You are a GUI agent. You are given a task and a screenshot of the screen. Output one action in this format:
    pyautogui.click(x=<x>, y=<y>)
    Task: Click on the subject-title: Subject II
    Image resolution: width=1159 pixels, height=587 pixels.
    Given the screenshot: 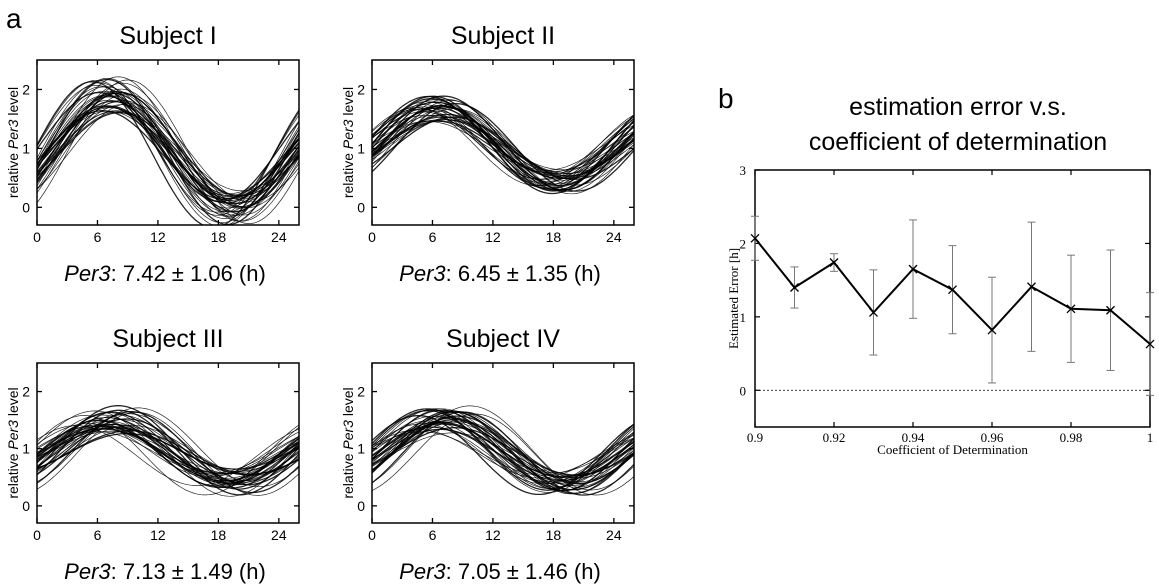 What is the action you would take?
    pyautogui.click(x=503, y=36)
    